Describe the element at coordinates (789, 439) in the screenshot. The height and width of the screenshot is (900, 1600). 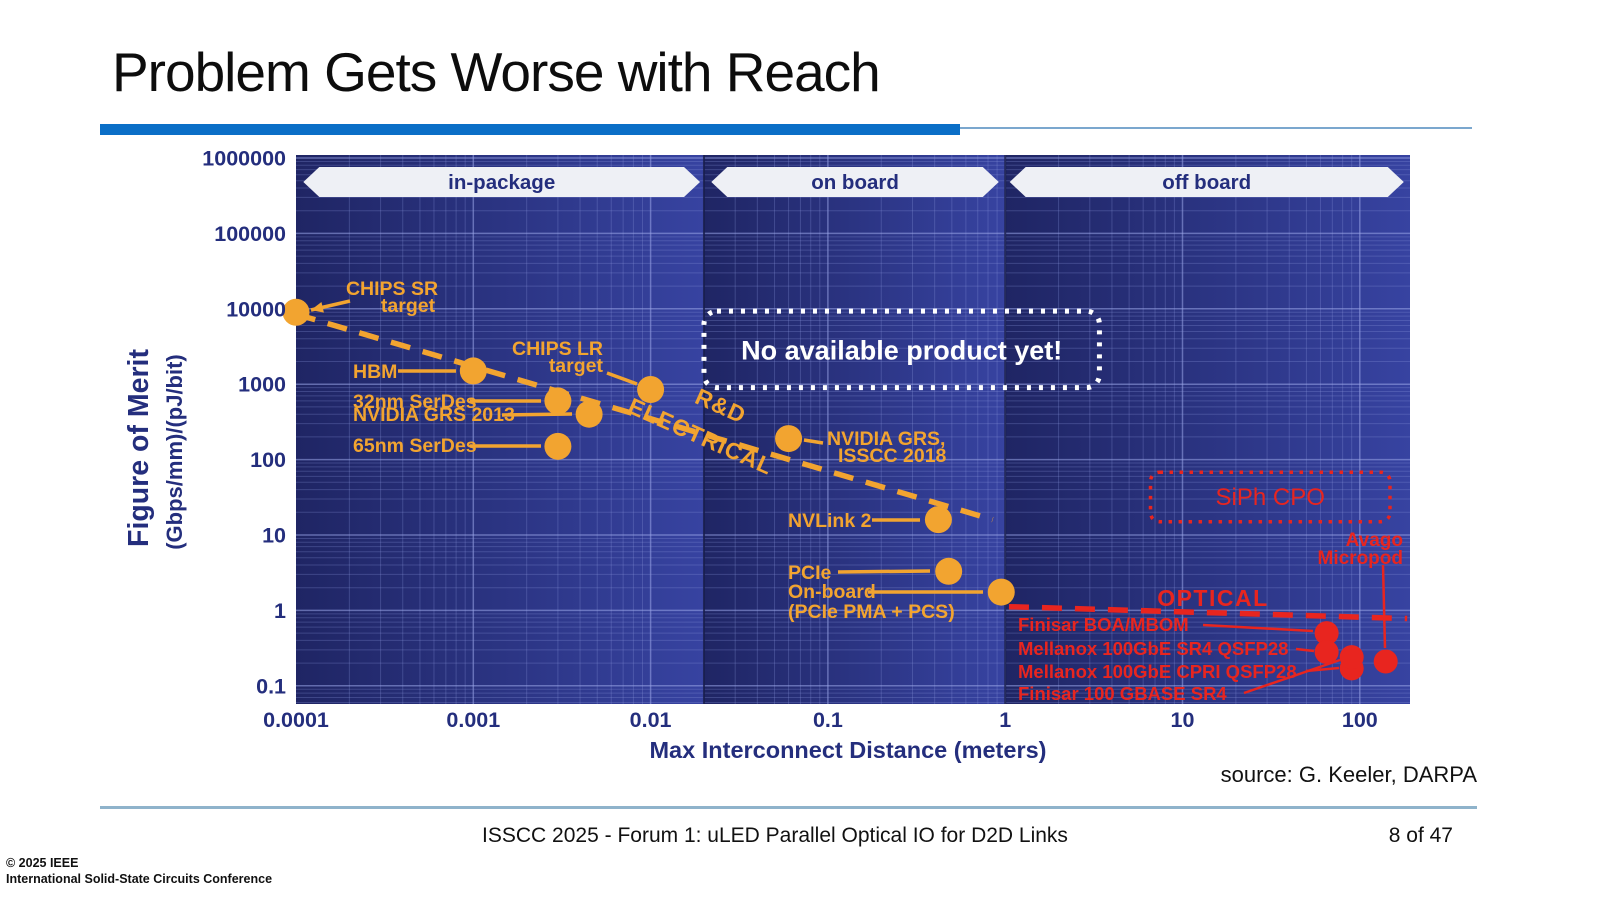
I see `point-nvidia-grs-isscc2018` at that location.